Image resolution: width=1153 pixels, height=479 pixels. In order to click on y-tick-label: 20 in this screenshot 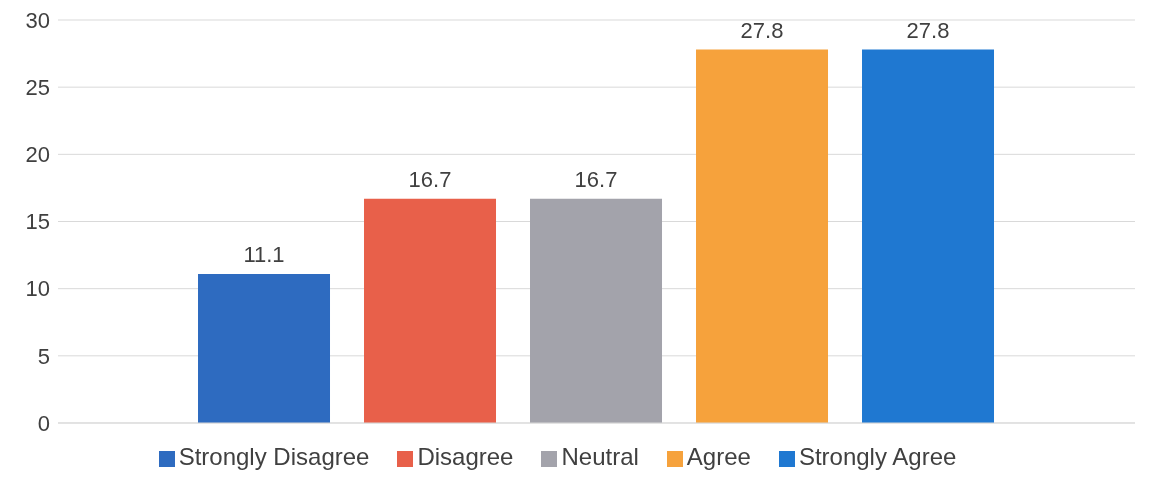, I will do `click(37, 155)`.